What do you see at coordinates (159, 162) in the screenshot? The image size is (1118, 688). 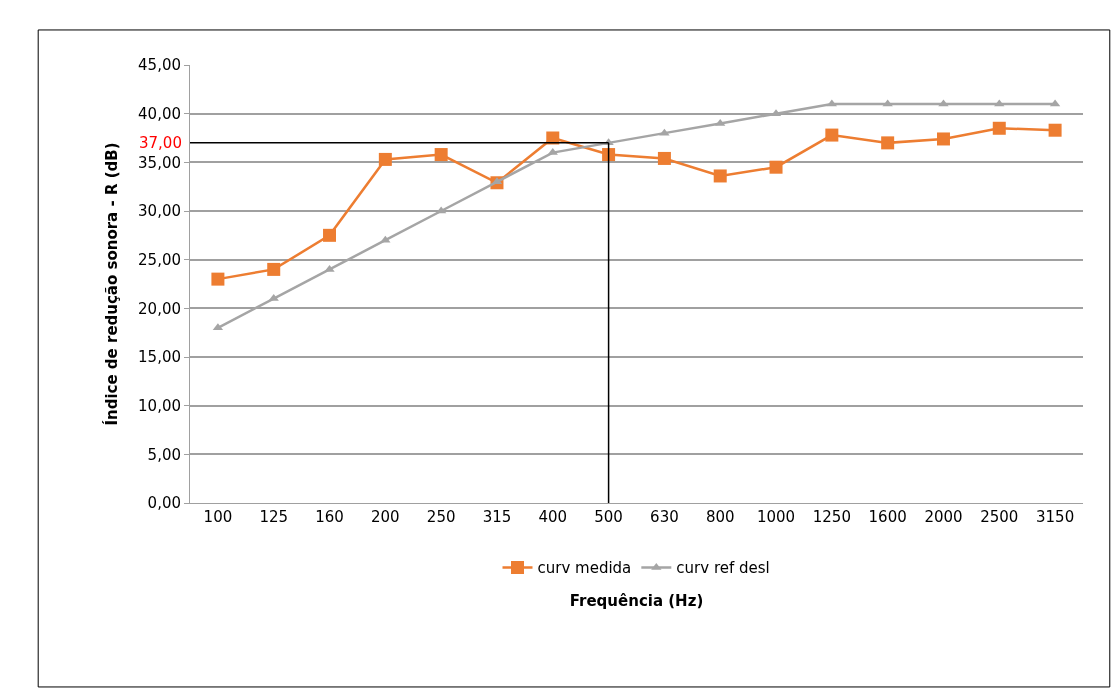 I see `y-tick-label: 35,00` at bounding box center [159, 162].